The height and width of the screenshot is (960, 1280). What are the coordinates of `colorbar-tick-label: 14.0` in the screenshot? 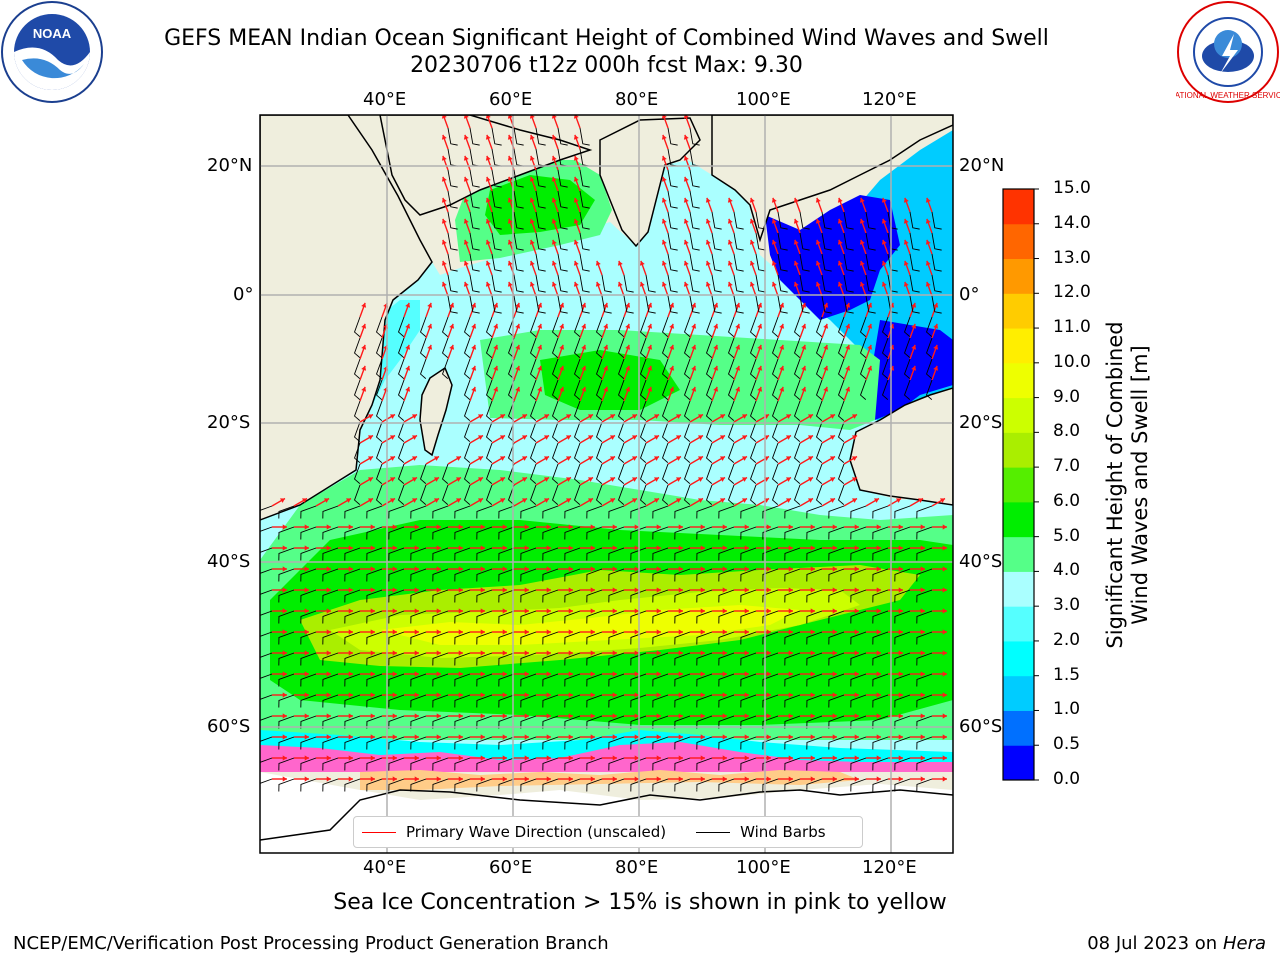 It's located at (1072, 222).